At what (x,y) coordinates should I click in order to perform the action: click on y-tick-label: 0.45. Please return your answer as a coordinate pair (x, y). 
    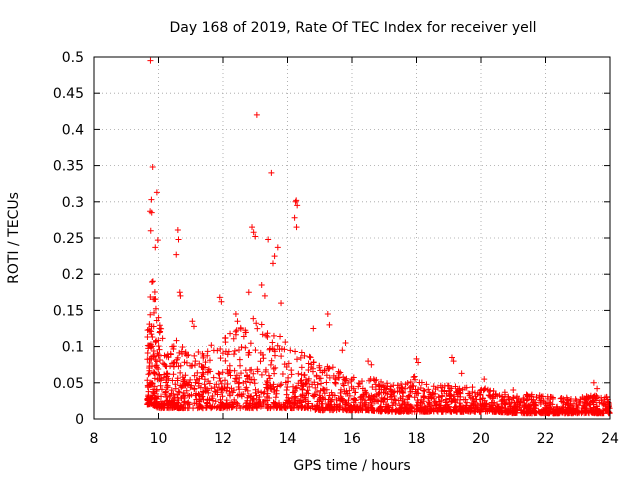
    Looking at the image, I should click on (68, 94).